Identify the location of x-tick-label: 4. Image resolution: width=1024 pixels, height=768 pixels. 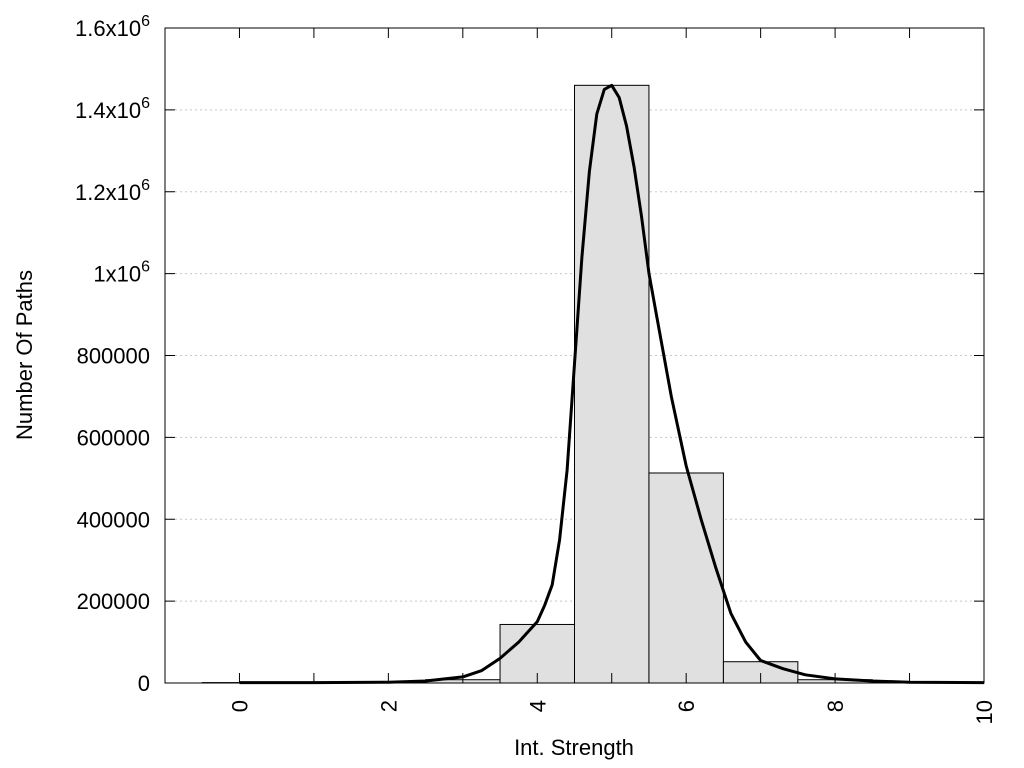
(537, 706).